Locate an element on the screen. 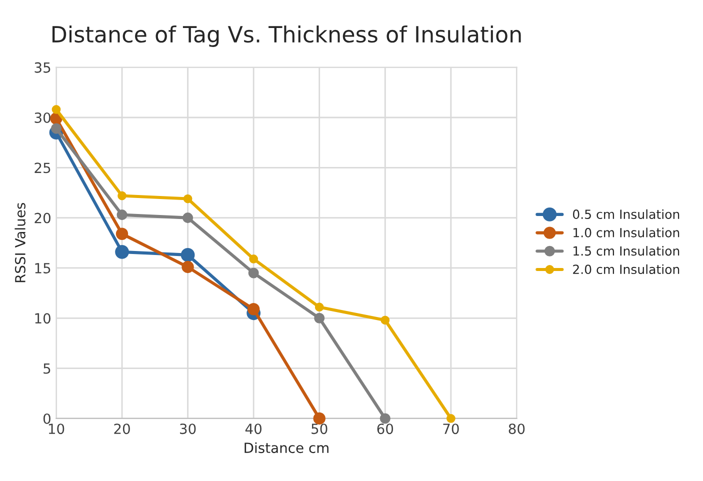 This screenshot has height=481, width=703. legend-label: 1.5 cm Insulation is located at coordinates (627, 251).